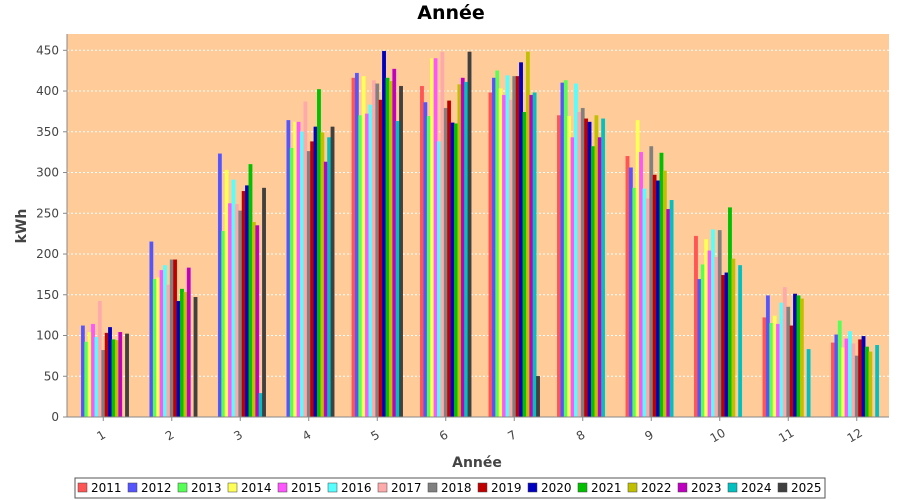  I want to click on bar-2021-m6, so click(456, 270).